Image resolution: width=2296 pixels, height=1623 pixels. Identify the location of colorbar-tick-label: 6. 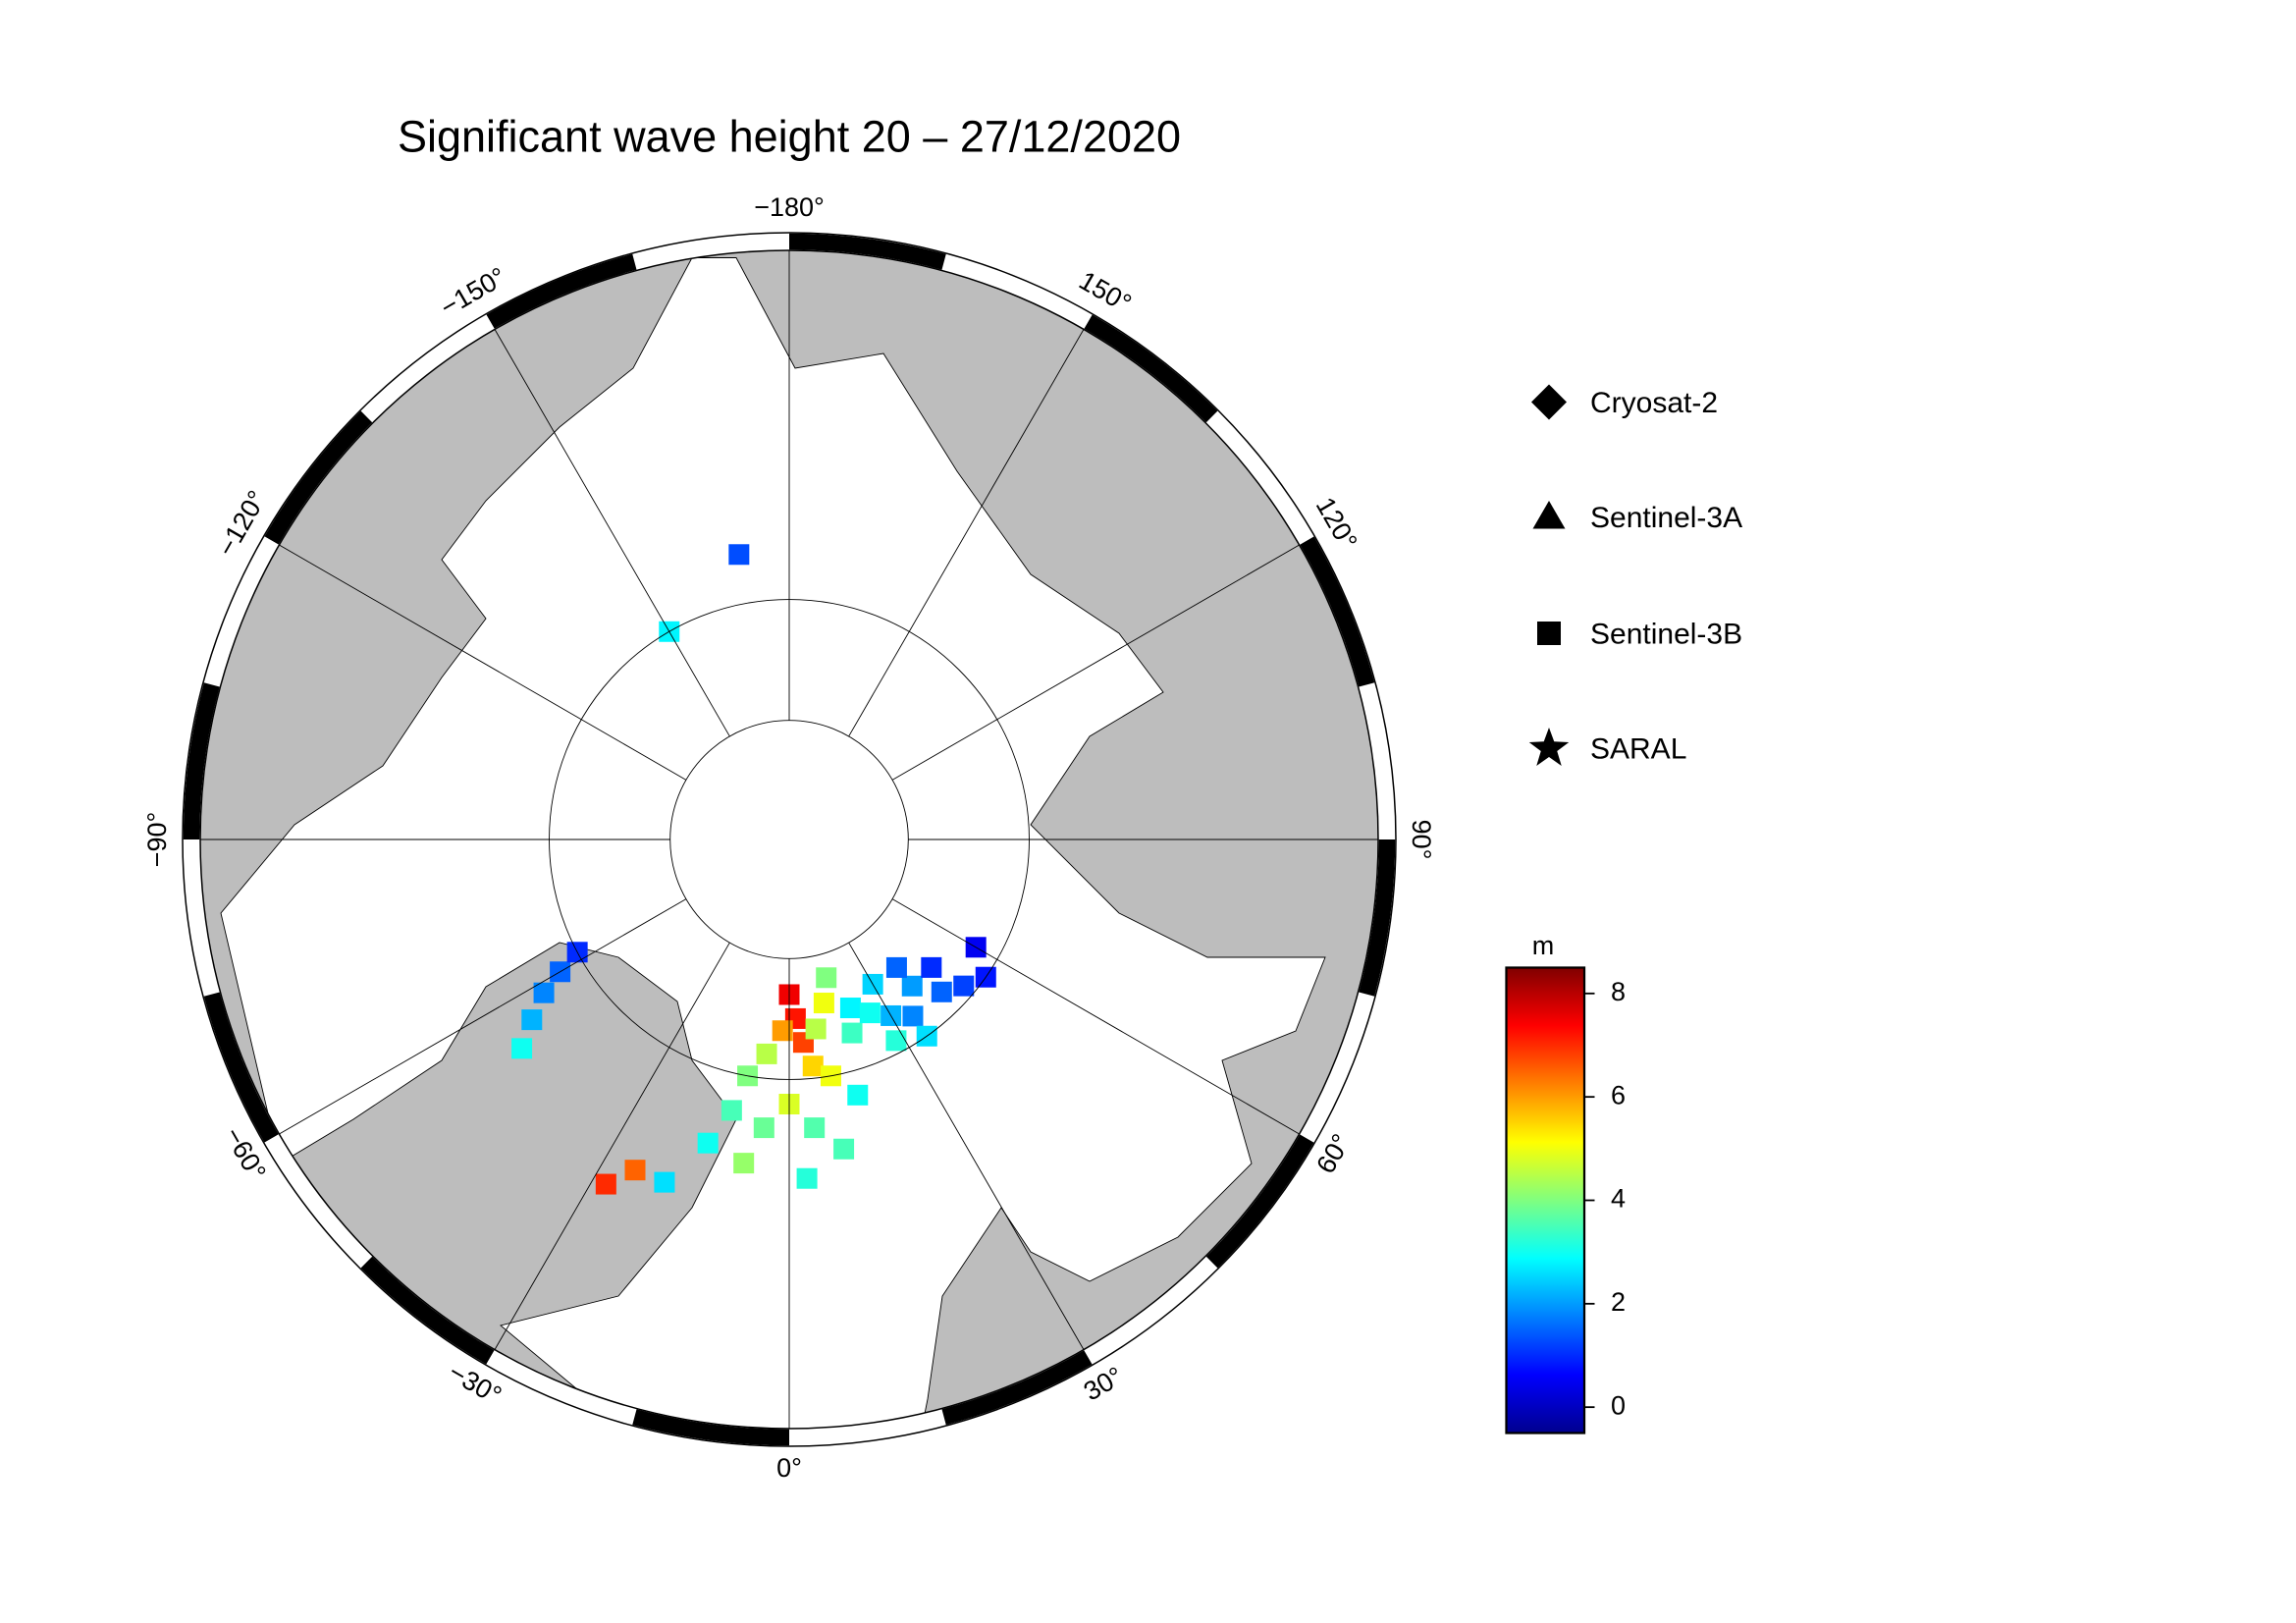
(1618, 1094).